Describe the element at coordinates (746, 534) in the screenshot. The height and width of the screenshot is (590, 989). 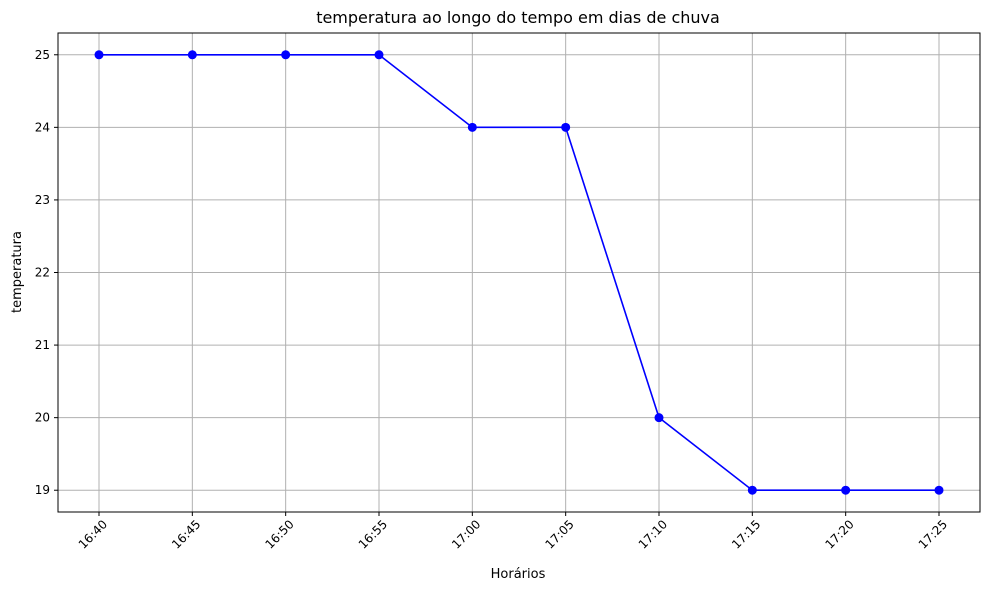
I see `x-tick-label: 17:15` at that location.